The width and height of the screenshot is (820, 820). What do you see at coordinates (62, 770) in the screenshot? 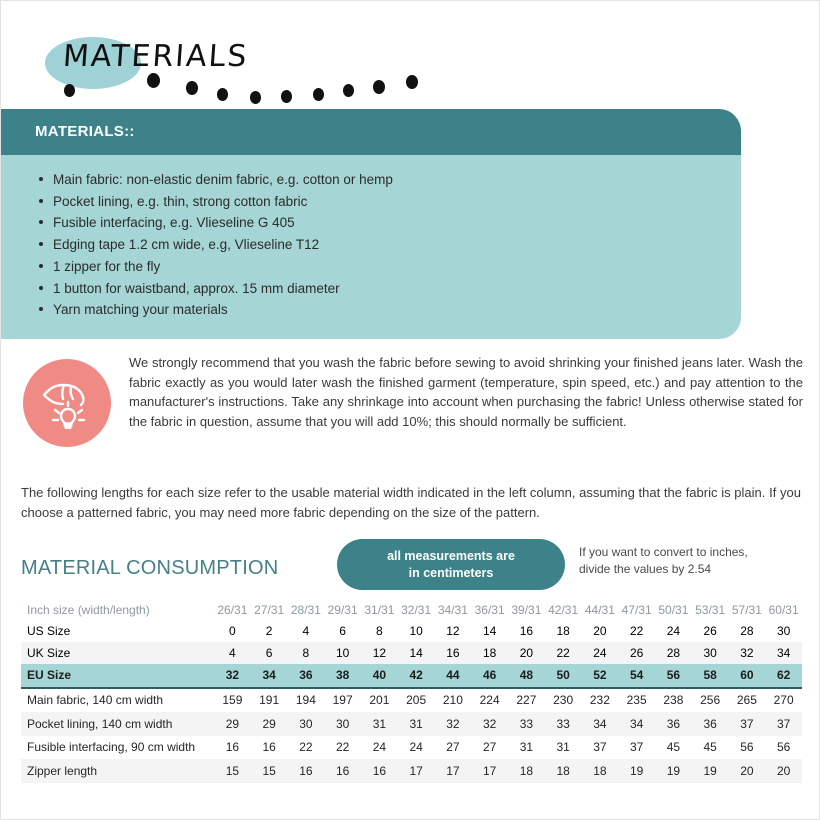
I see `row-label: Zipper length` at bounding box center [62, 770].